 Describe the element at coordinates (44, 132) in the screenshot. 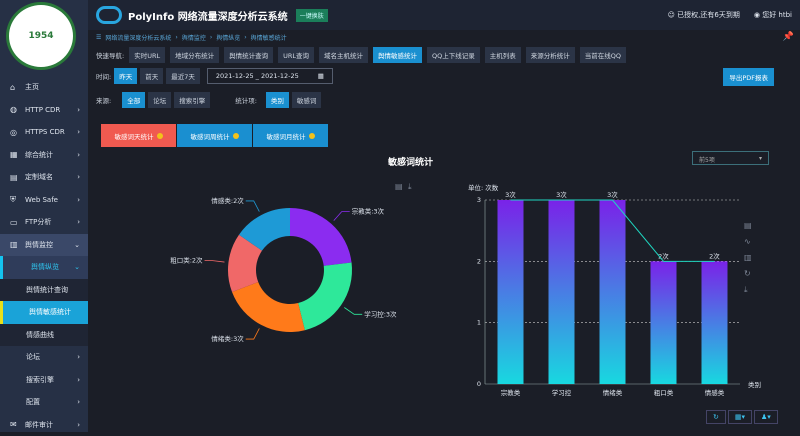

I see `sidebar-item: ◎HTTPS CDR›` at that location.